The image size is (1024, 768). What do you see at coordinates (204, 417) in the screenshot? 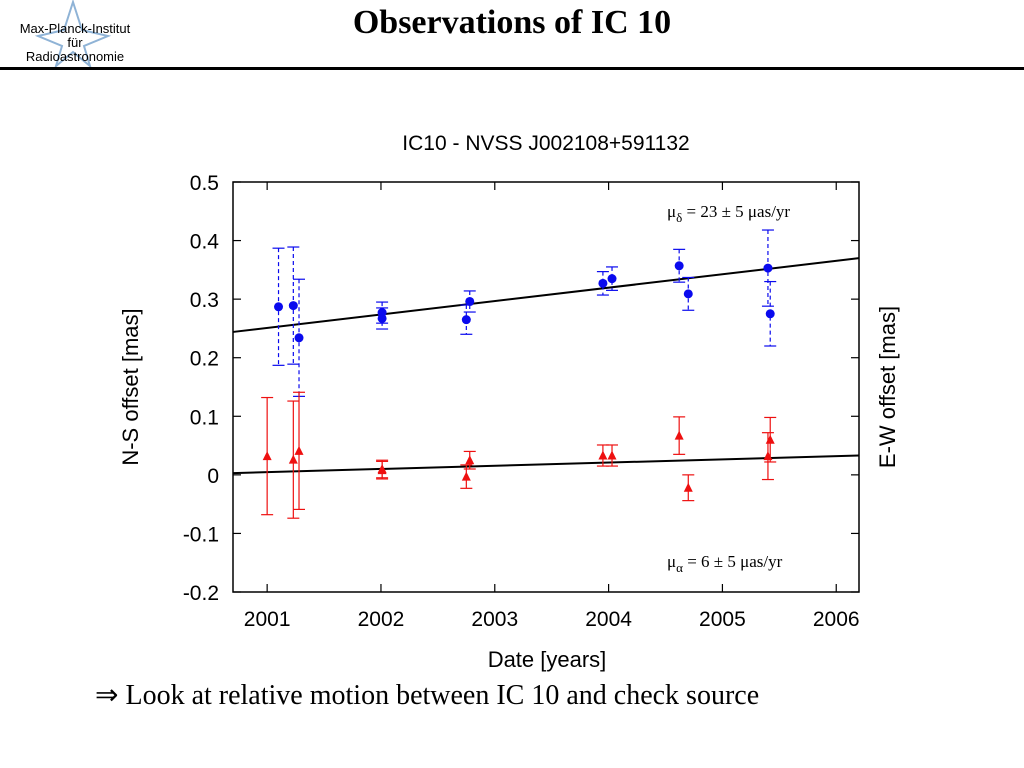
I see `y-tick-label: 0.1` at bounding box center [204, 417].